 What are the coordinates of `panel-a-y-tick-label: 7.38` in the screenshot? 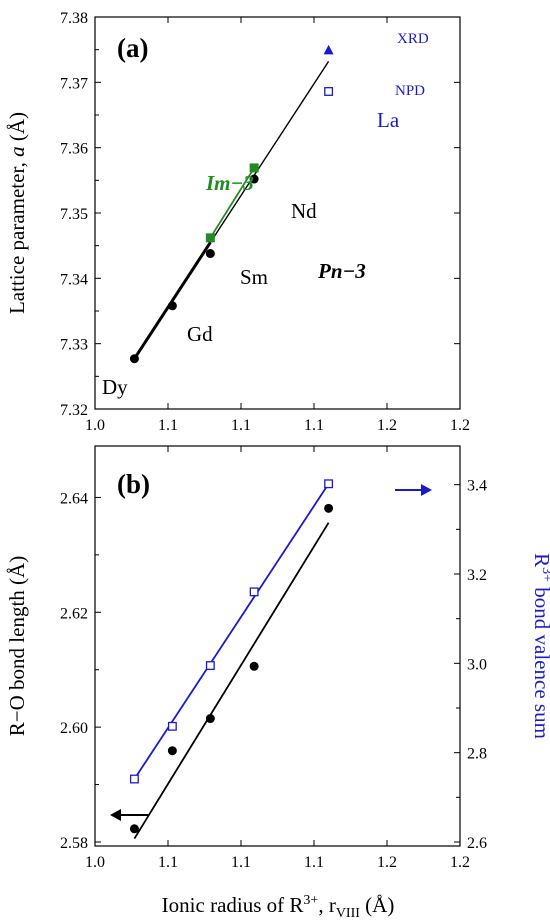 It's located at (74, 18).